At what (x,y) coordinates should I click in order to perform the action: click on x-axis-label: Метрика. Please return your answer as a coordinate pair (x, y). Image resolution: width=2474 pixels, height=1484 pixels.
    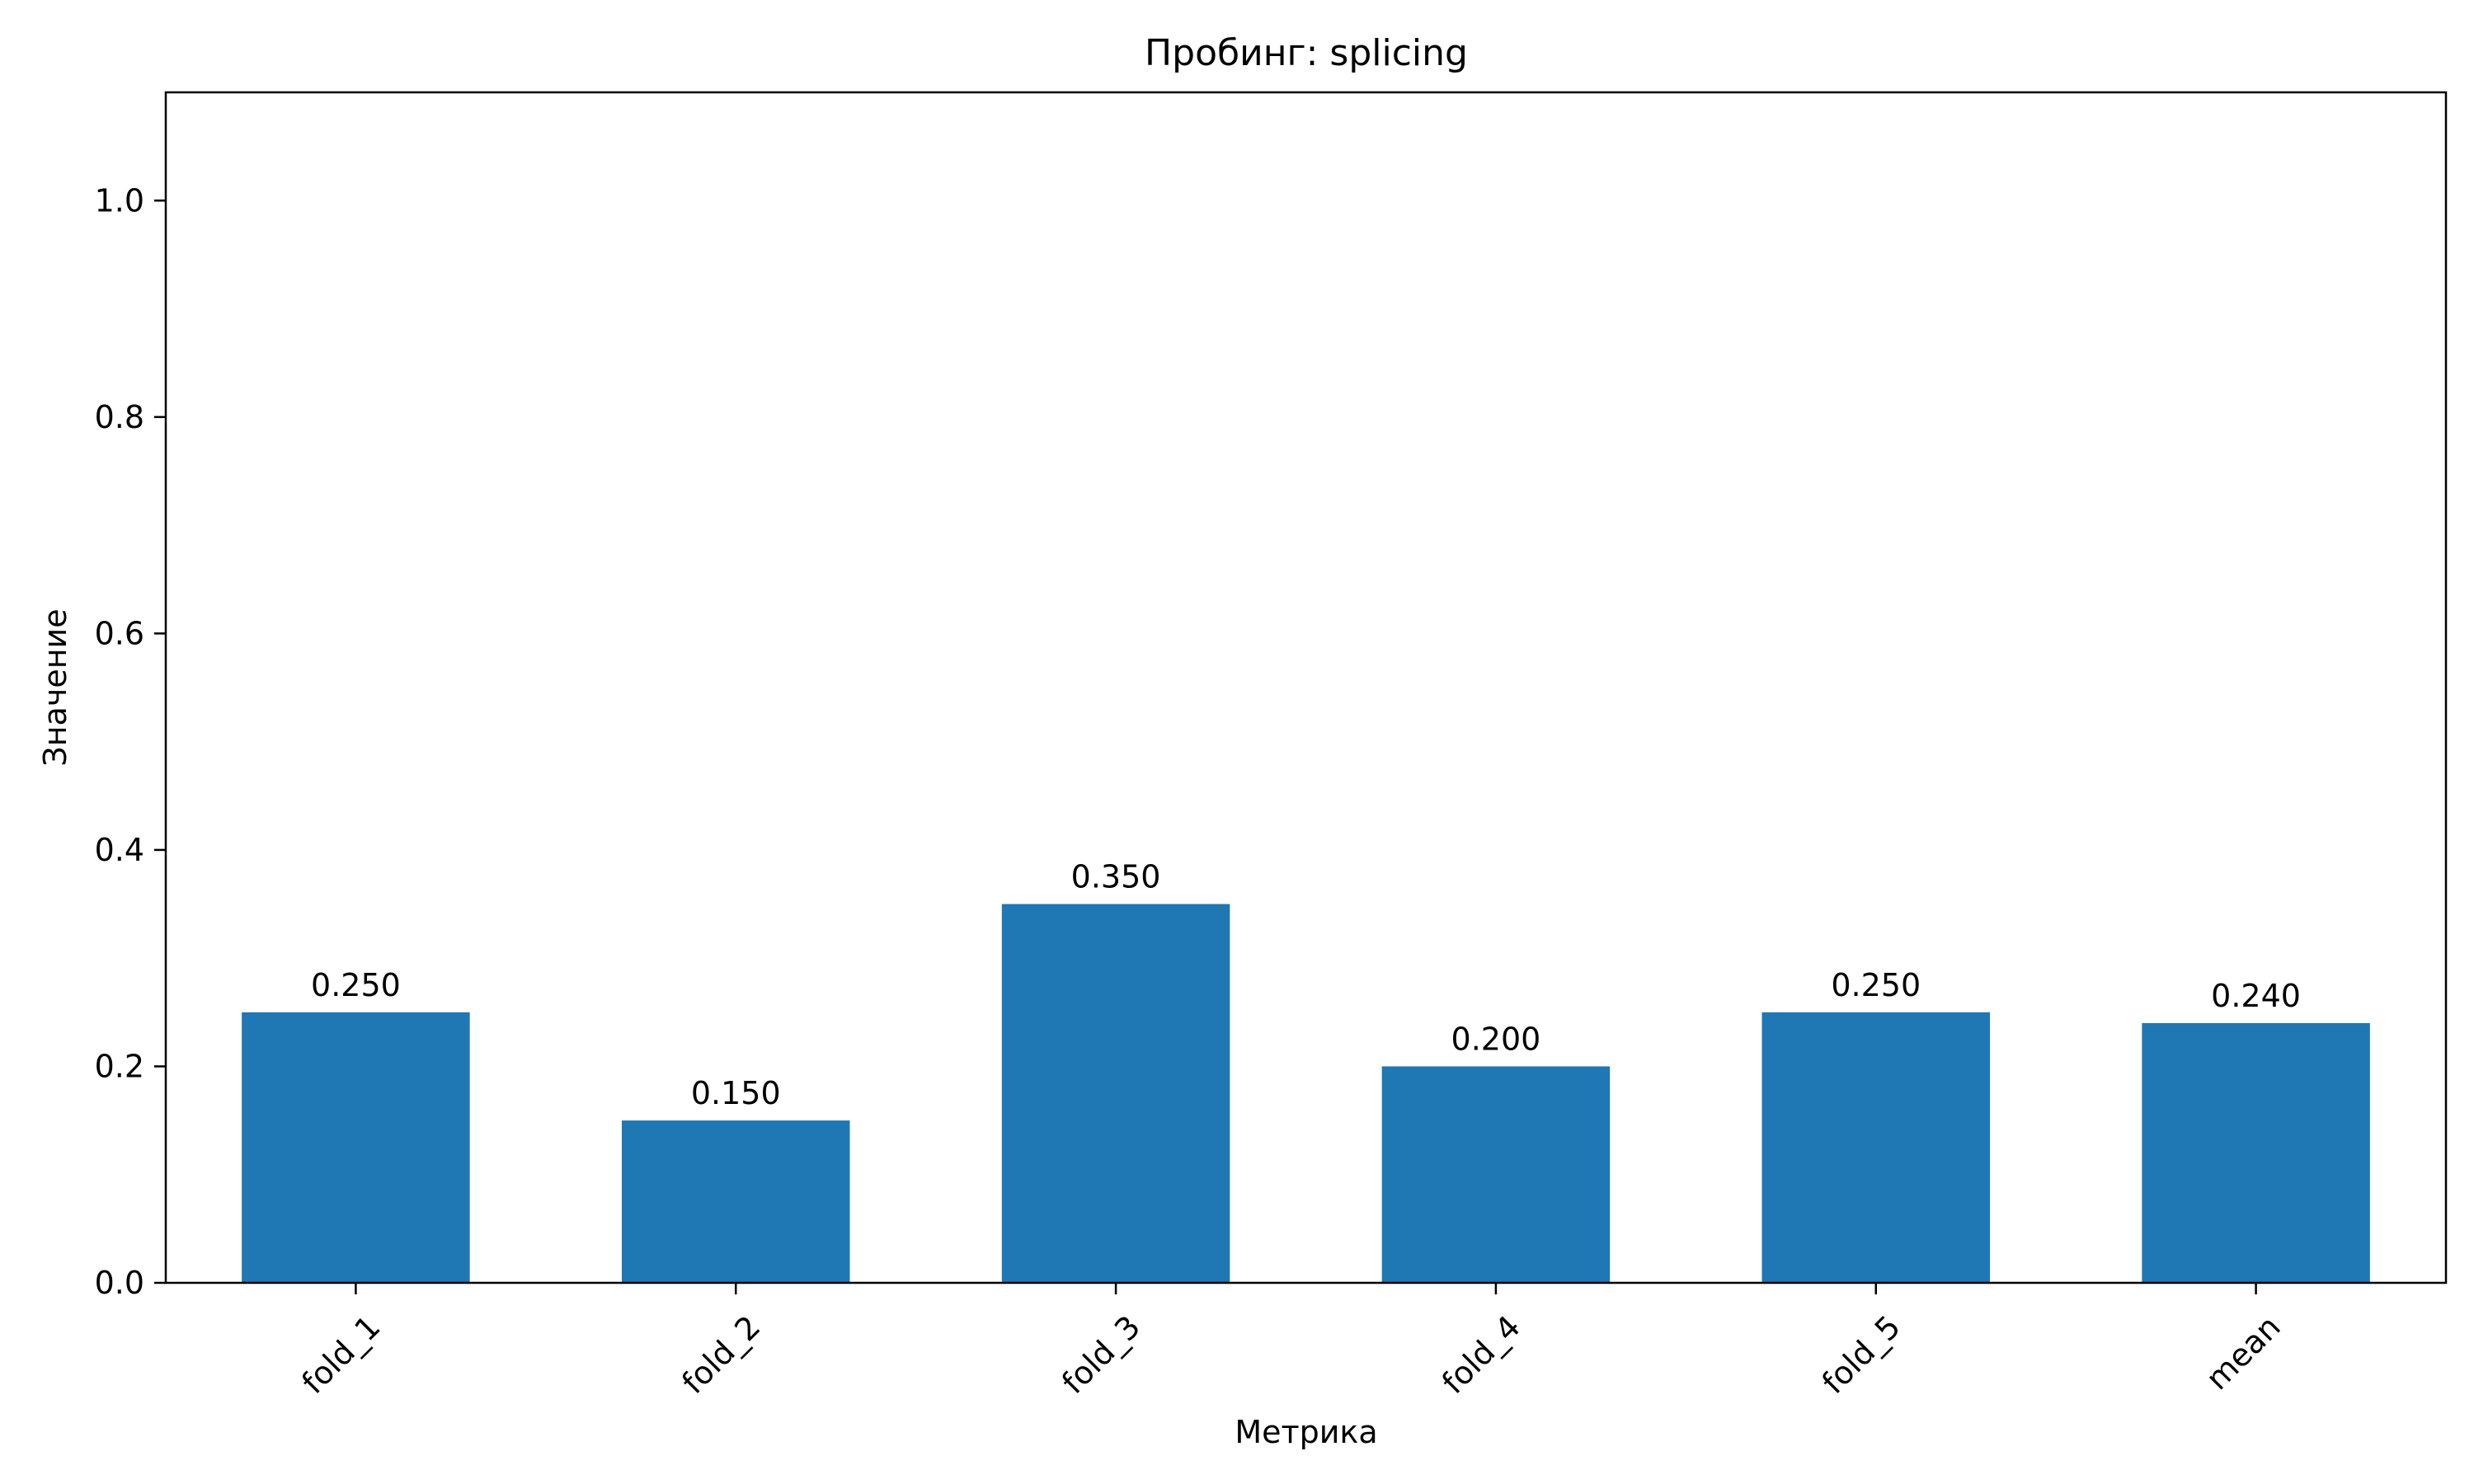
    Looking at the image, I should click on (1306, 1432).